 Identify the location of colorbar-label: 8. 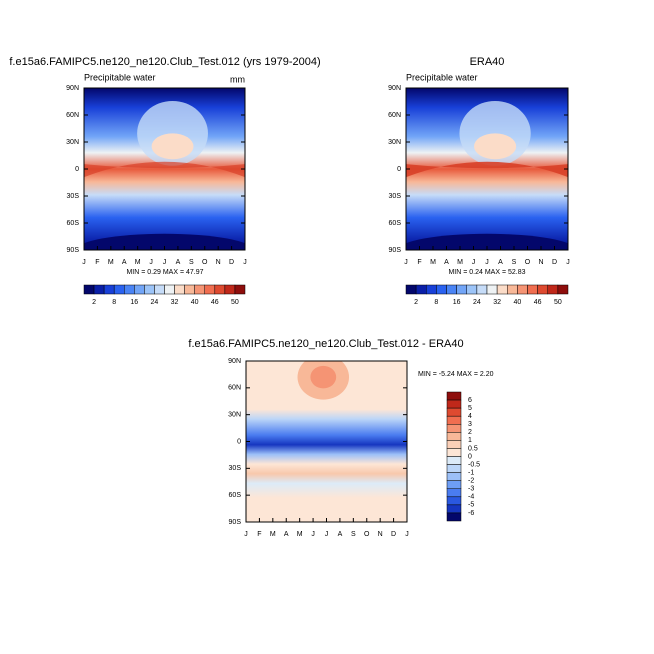
(114, 302).